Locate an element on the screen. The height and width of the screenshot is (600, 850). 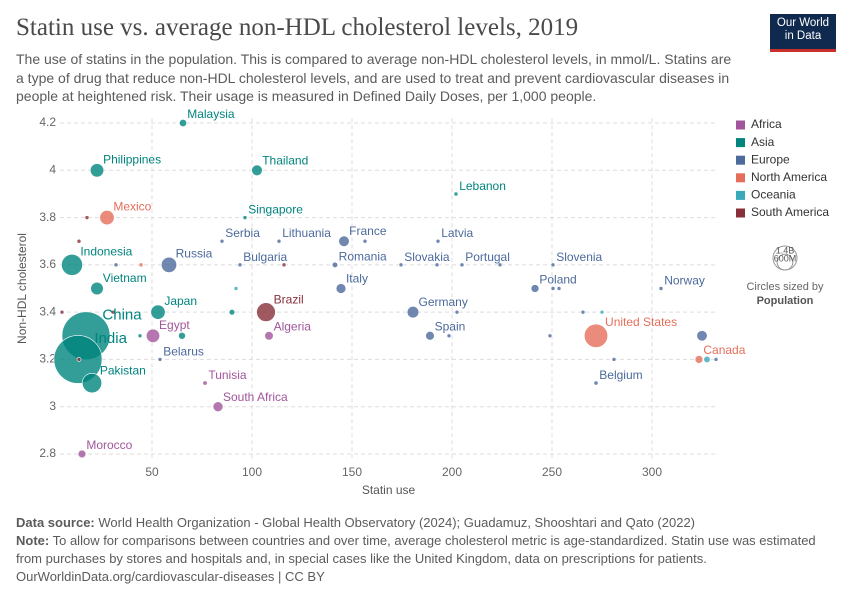
point-label: Brazil is located at coordinates (289, 300).